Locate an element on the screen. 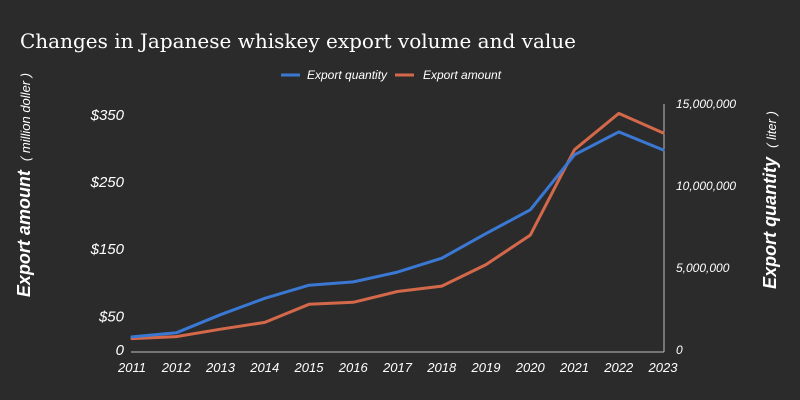  x-tick-label-2020: 2020 is located at coordinates (530, 367).